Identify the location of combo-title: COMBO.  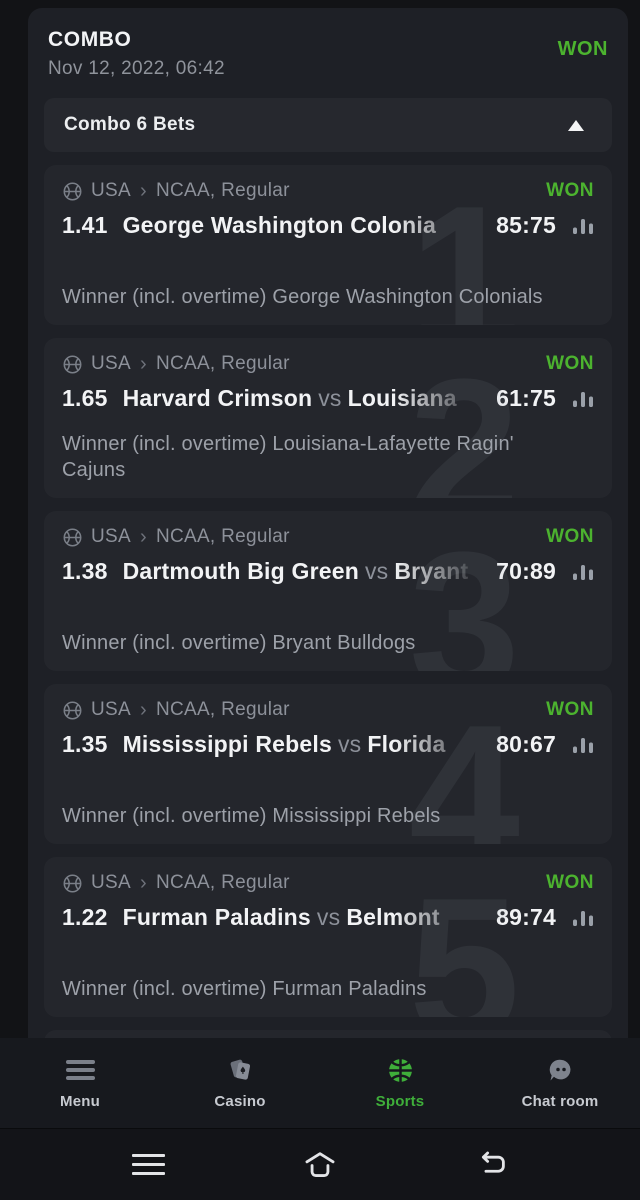
(90, 39).